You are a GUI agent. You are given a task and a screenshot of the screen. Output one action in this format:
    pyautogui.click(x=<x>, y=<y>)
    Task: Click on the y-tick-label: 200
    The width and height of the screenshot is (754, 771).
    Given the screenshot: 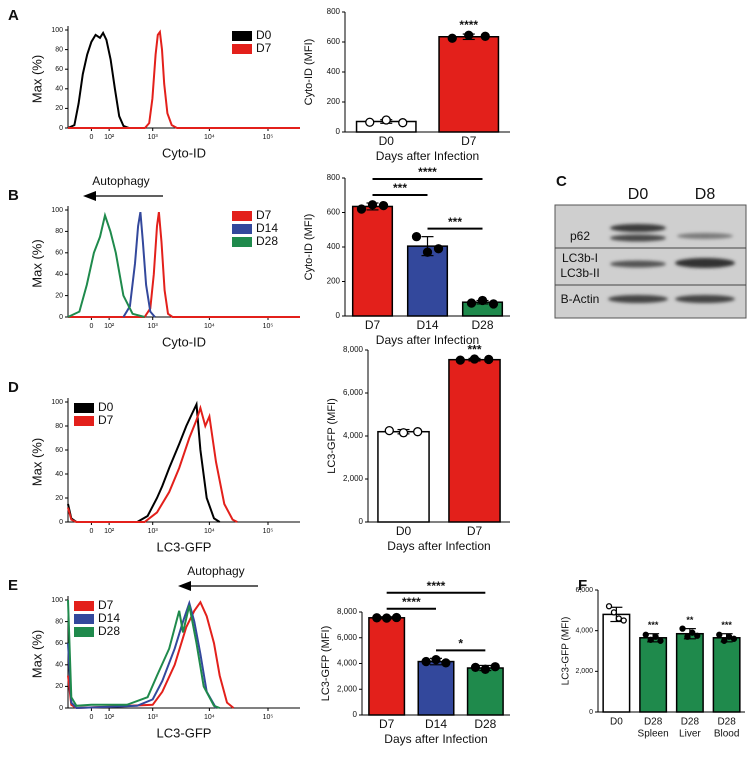 What is the action you would take?
    pyautogui.click(x=334, y=281)
    